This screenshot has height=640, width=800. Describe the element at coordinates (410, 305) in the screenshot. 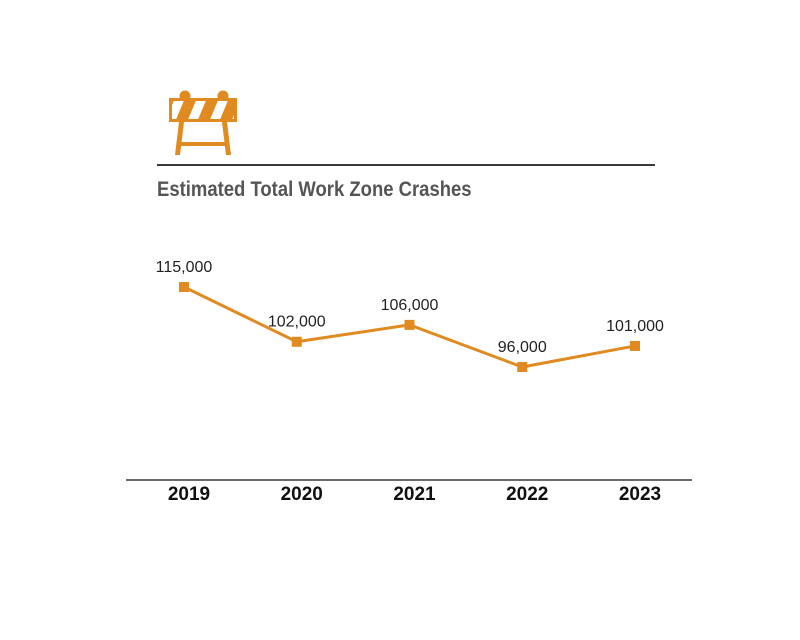

I see `data-label-2021: 106,000` at that location.